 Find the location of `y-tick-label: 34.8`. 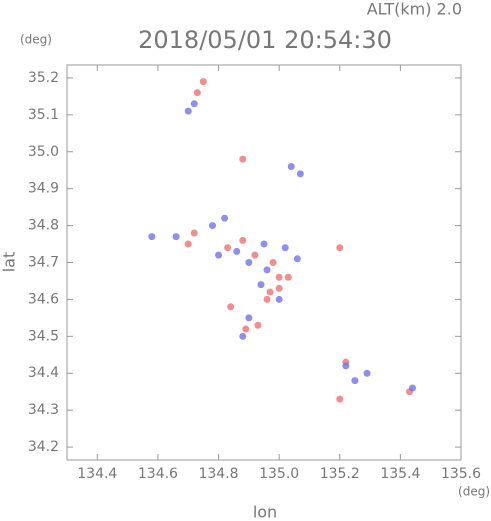

y-tick-label: 34.8 is located at coordinates (43, 226).